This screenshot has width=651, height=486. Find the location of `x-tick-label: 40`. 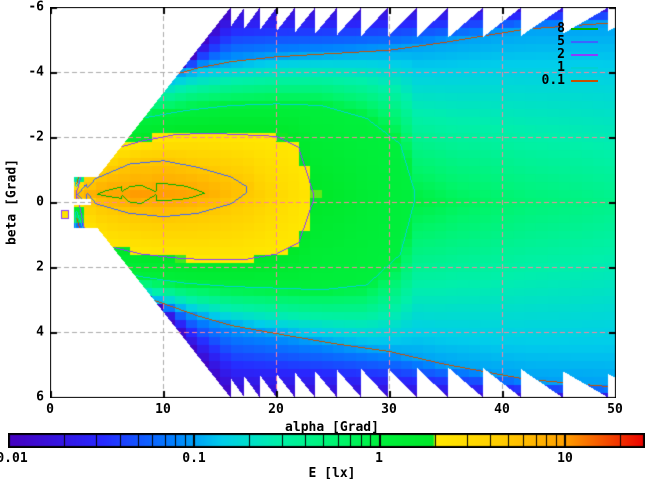

x-tick-label: 40 is located at coordinates (502, 409).